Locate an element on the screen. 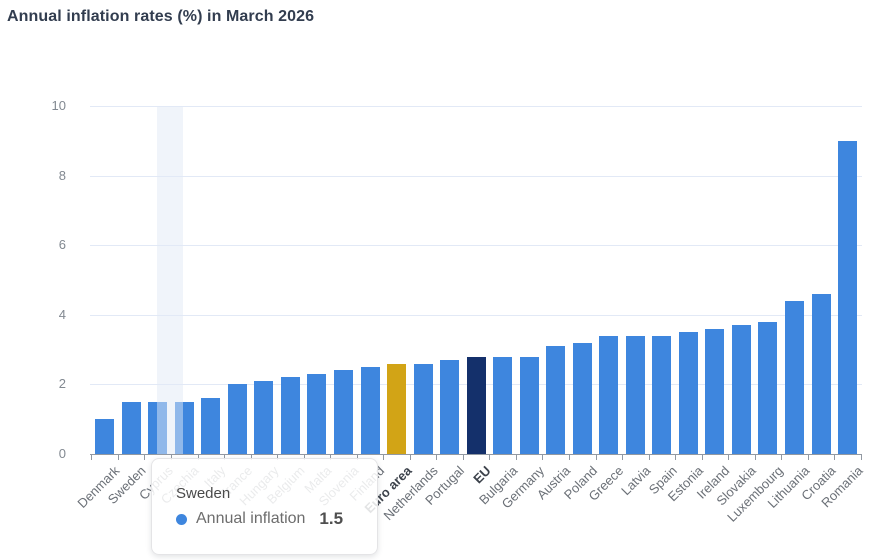  bar-latvia is located at coordinates (635, 394).